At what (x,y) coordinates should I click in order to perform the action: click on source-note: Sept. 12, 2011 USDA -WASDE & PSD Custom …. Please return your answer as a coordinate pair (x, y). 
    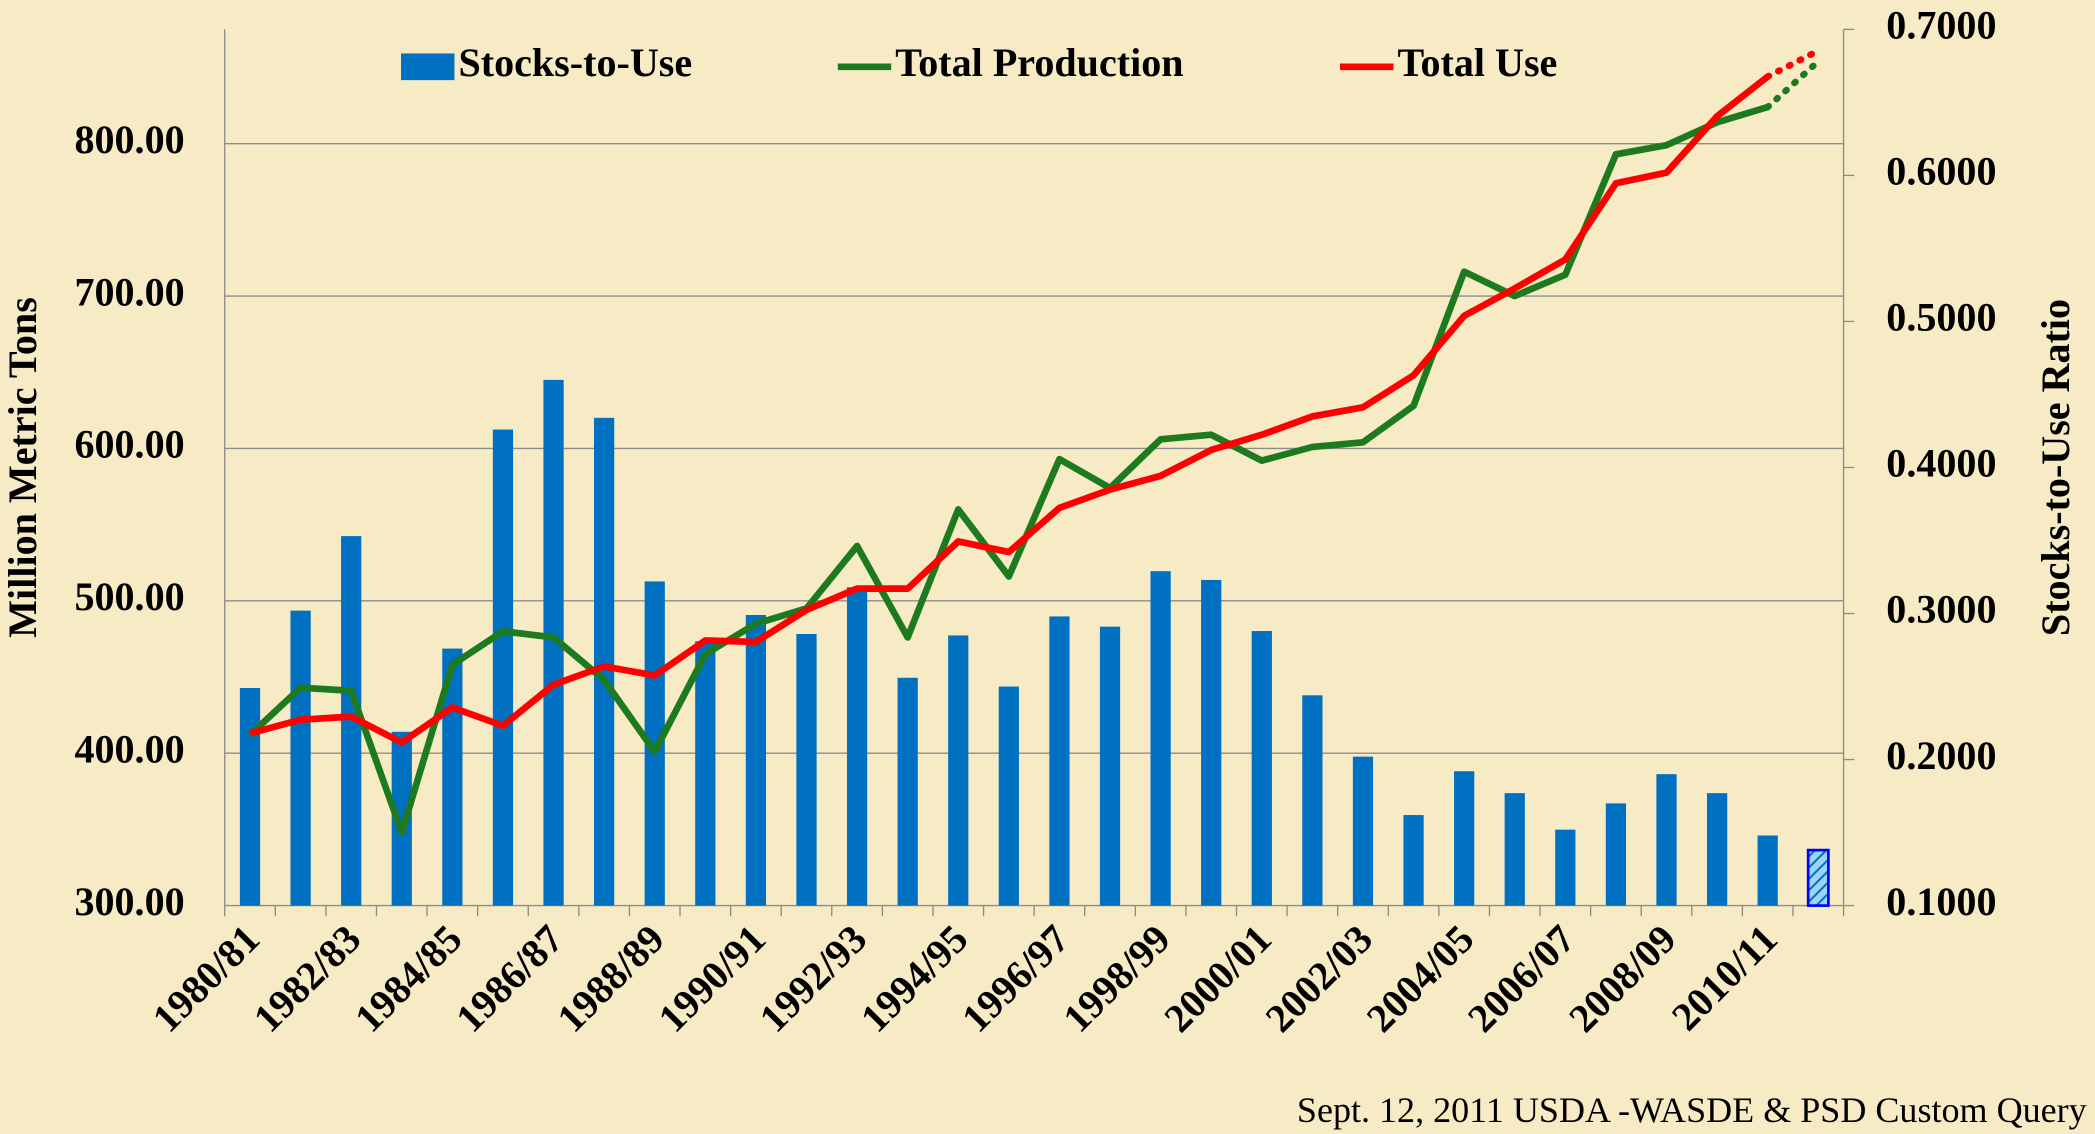
    Looking at the image, I should click on (1692, 1110).